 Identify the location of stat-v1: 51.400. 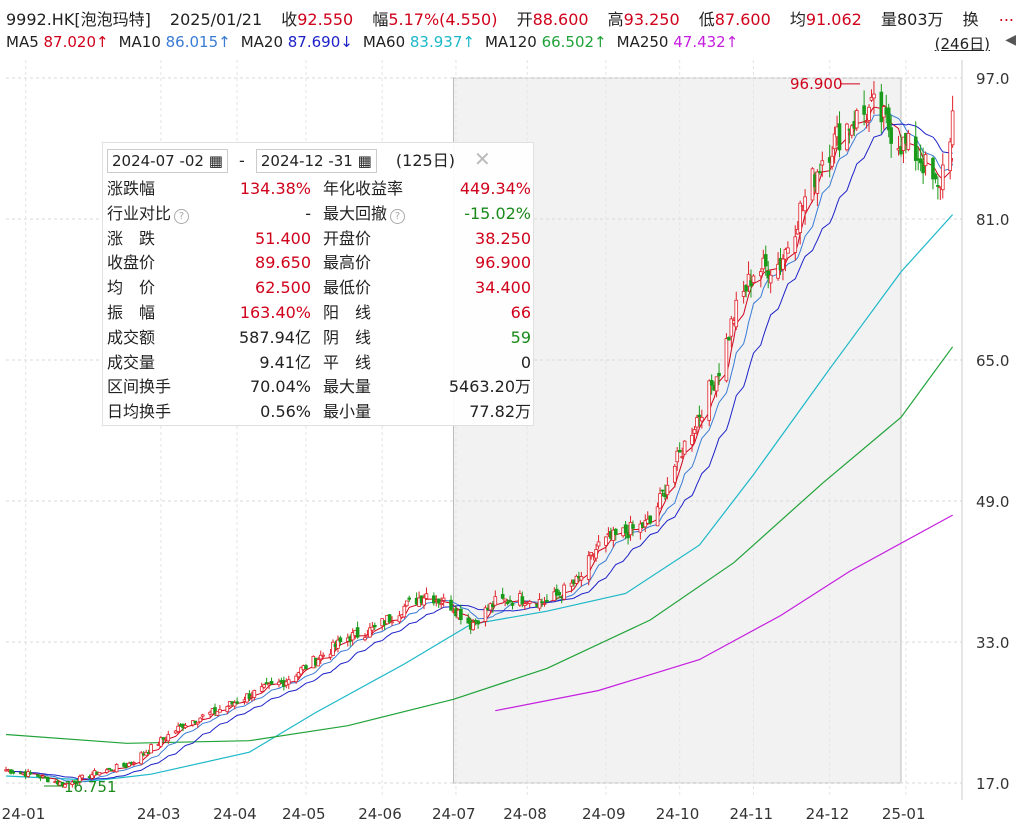
(283, 238).